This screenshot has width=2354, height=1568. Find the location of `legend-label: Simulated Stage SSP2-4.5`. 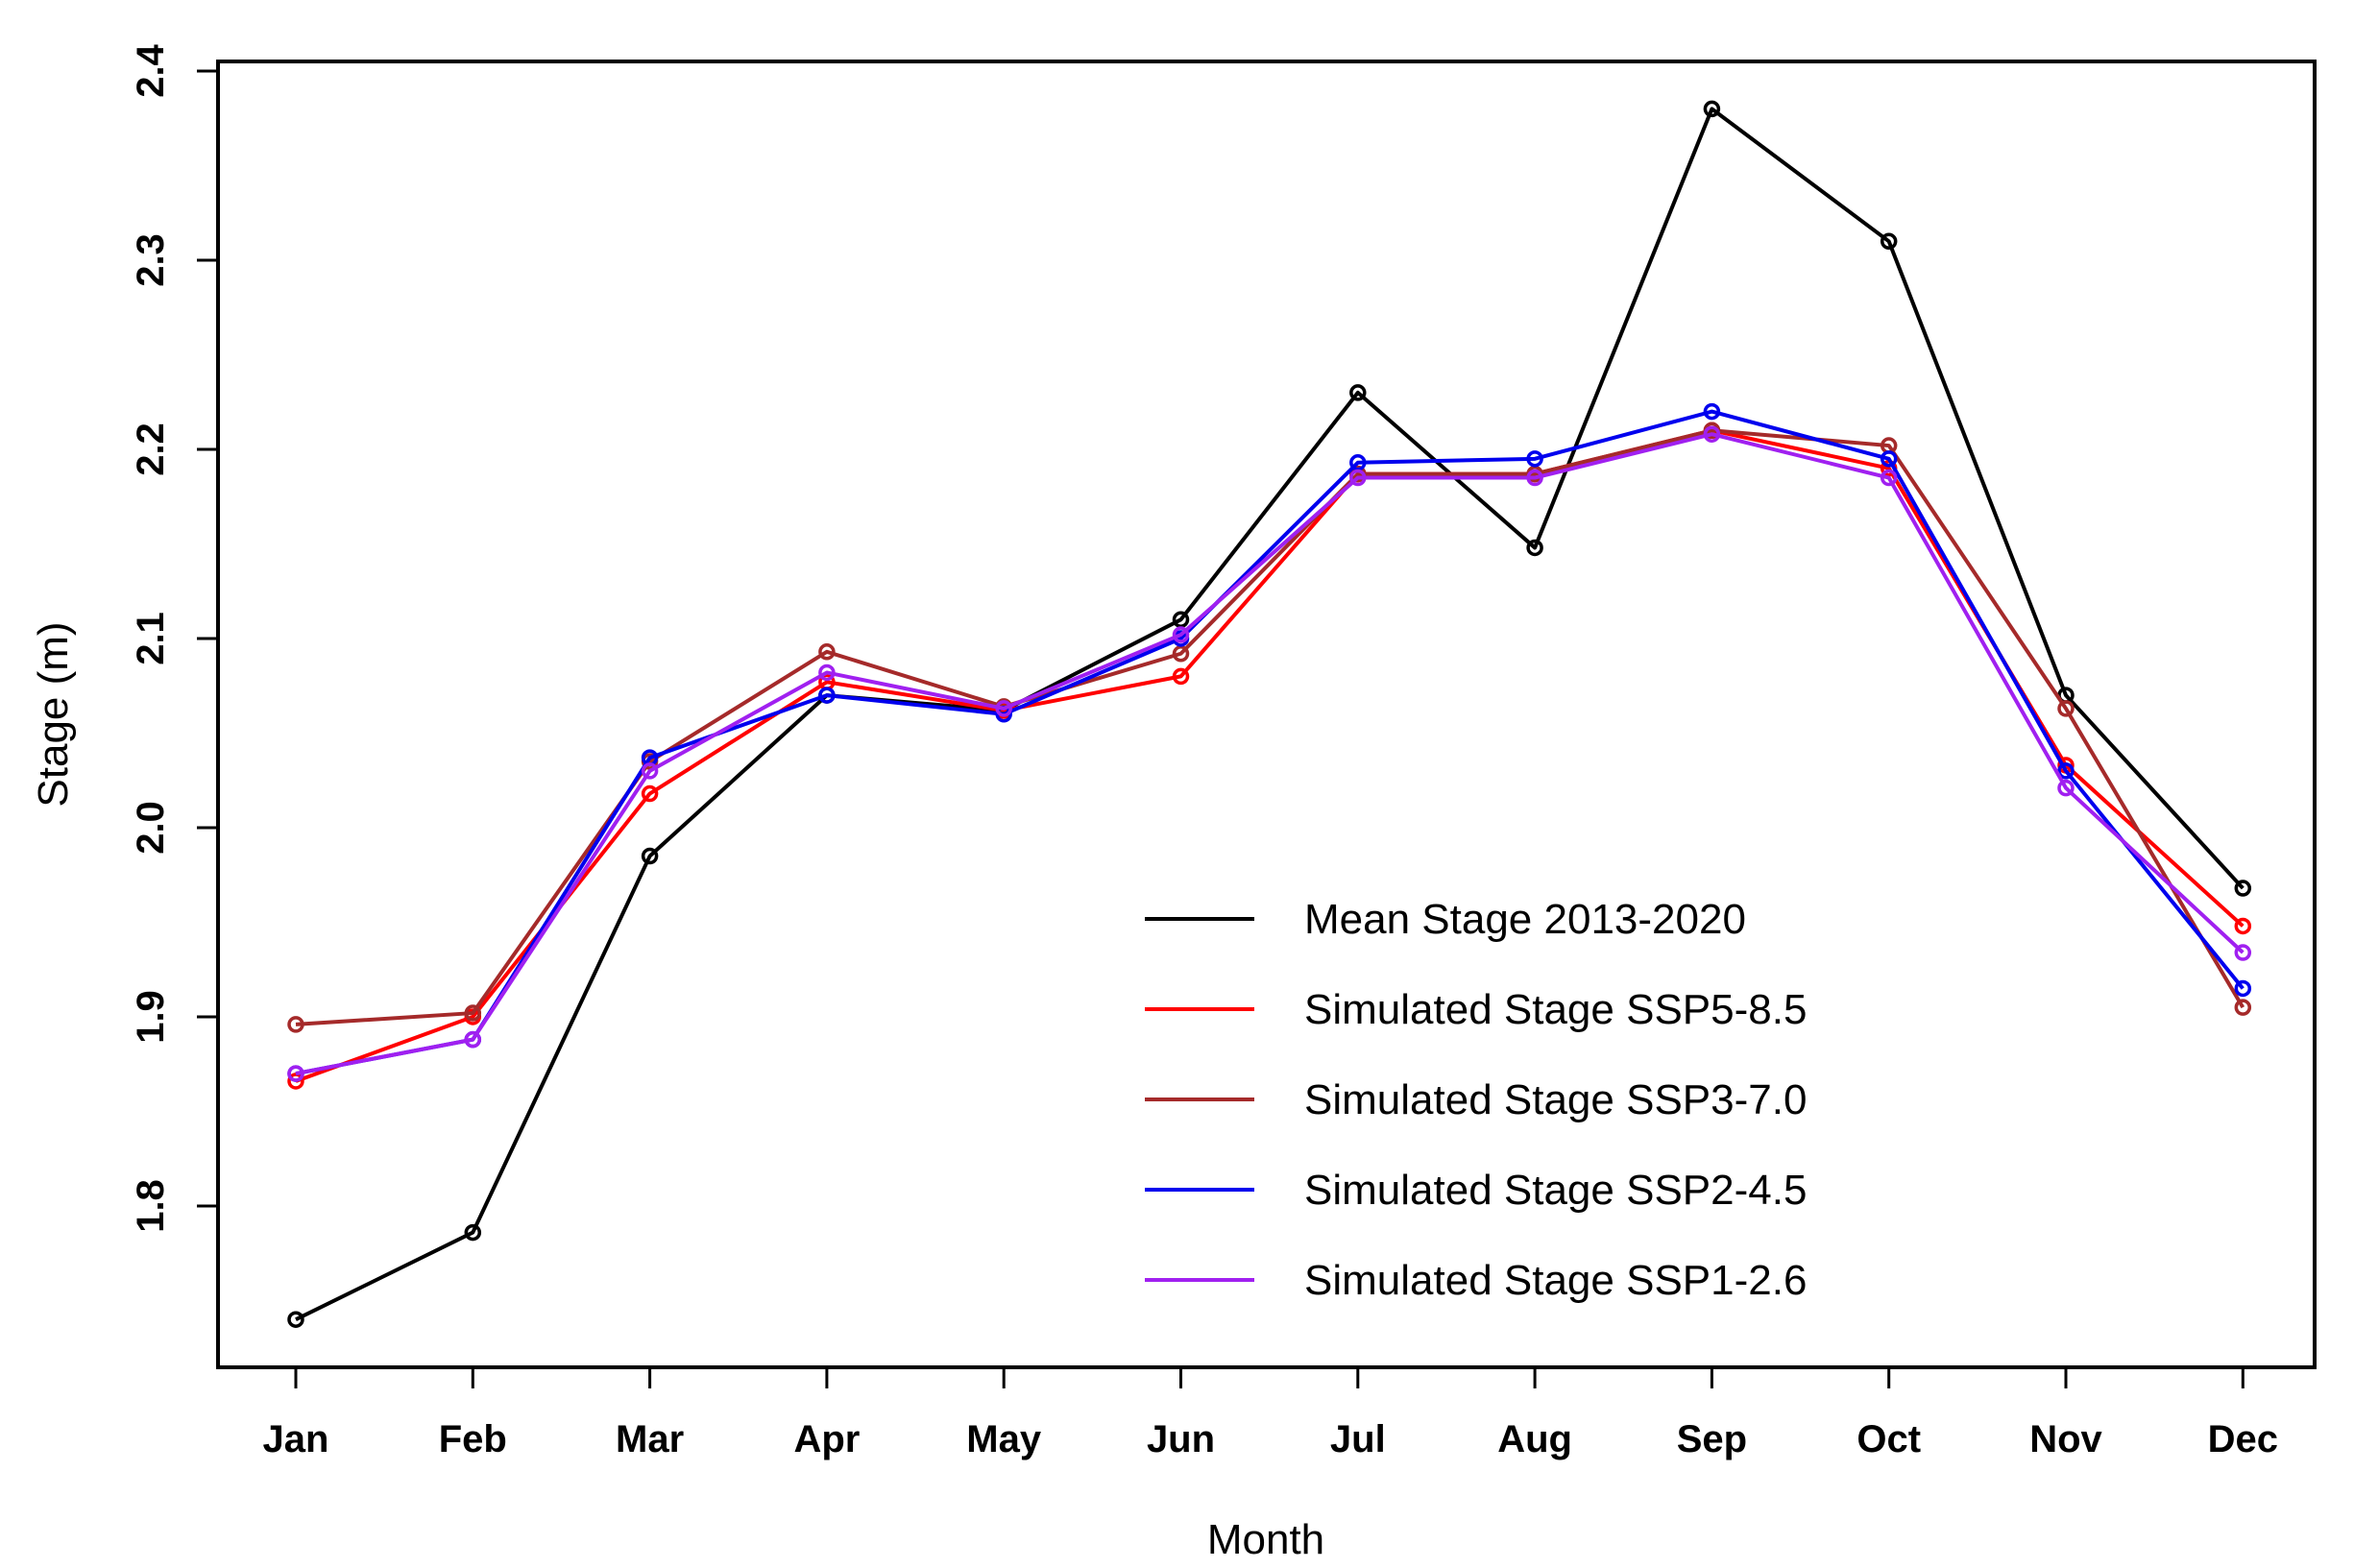

legend-label: Simulated Stage SSP2-4.5 is located at coordinates (1555, 1190).